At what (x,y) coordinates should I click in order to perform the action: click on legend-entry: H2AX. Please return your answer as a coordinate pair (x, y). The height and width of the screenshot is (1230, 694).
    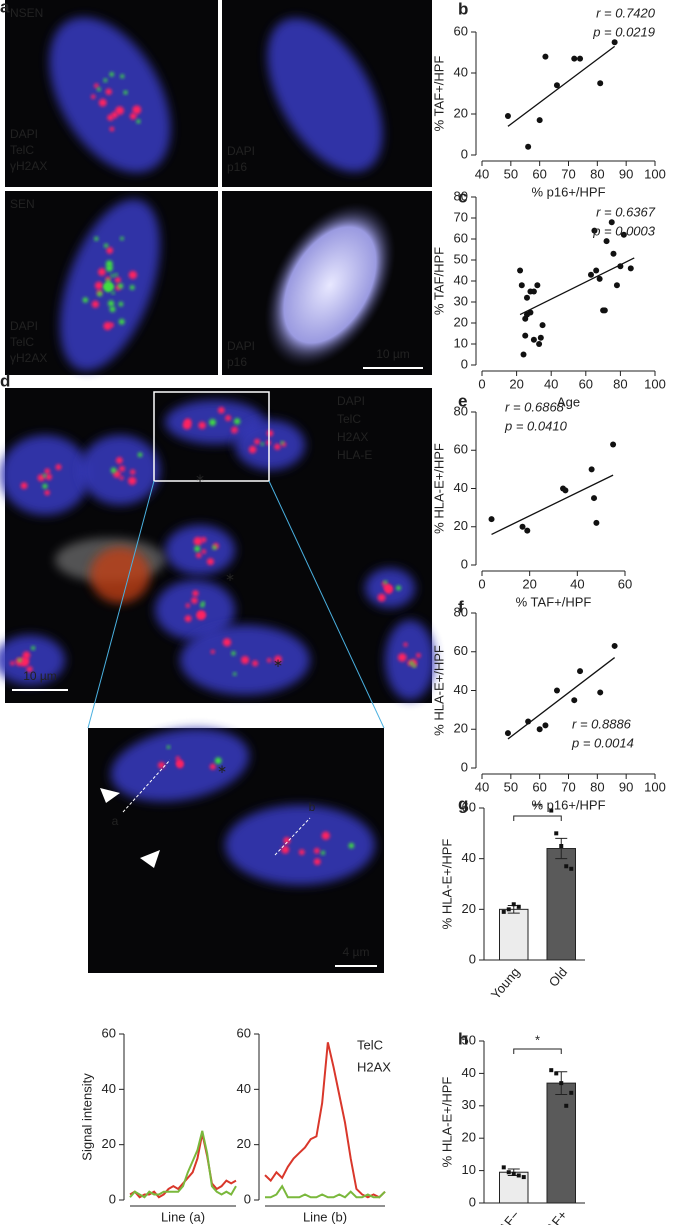
    Looking at the image, I should click on (374, 1066).